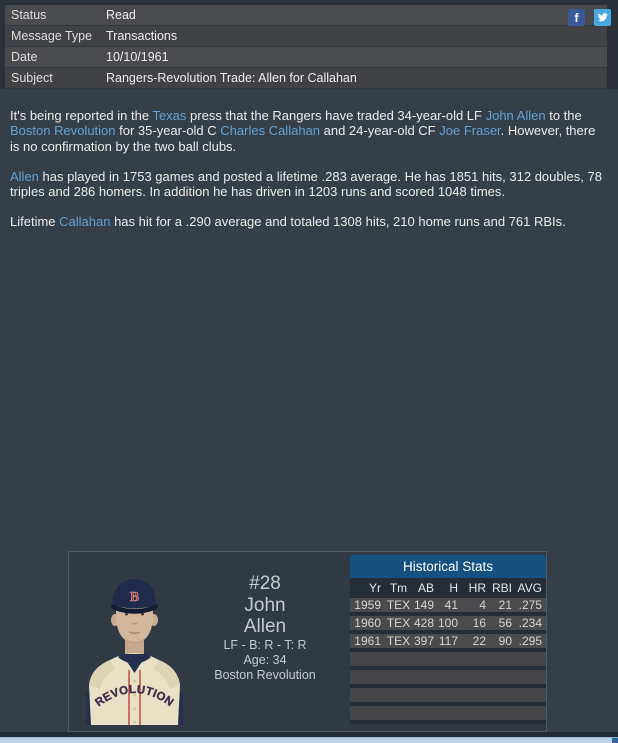 Image resolution: width=618 pixels, height=743 pixels. Describe the element at coordinates (265, 674) in the screenshot. I see `player-team: Boston Revolution` at that location.